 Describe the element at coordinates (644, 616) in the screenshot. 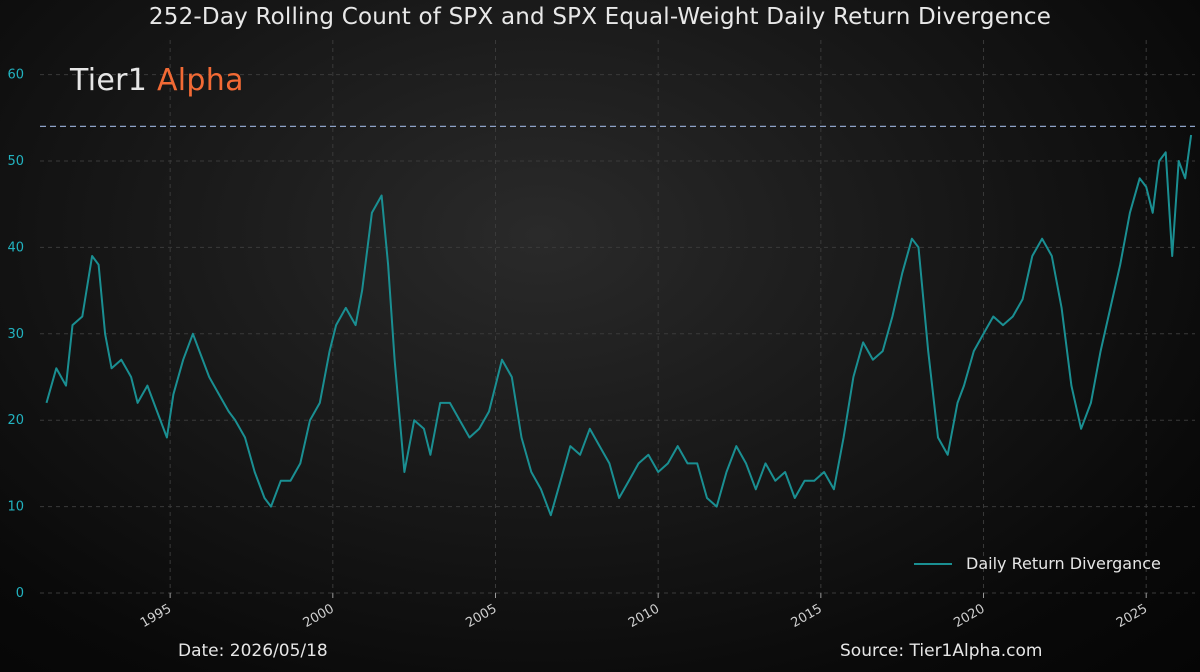

I see `x-tick-label: 2010` at that location.